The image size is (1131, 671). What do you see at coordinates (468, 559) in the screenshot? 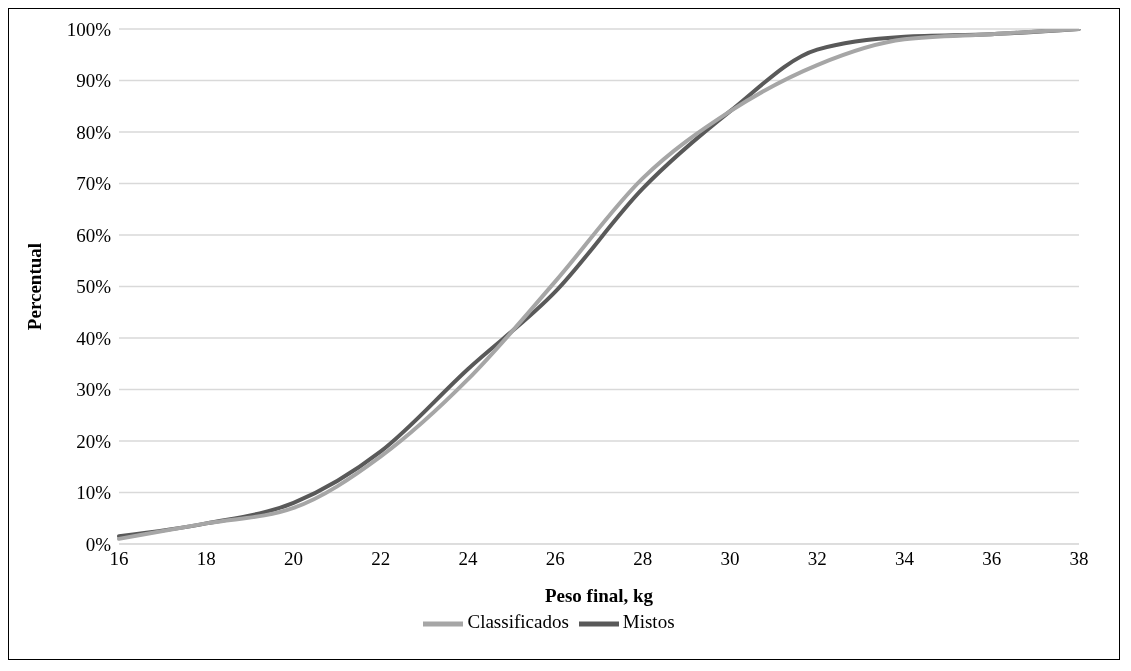
I see `x-tick-label: 24` at bounding box center [468, 559].